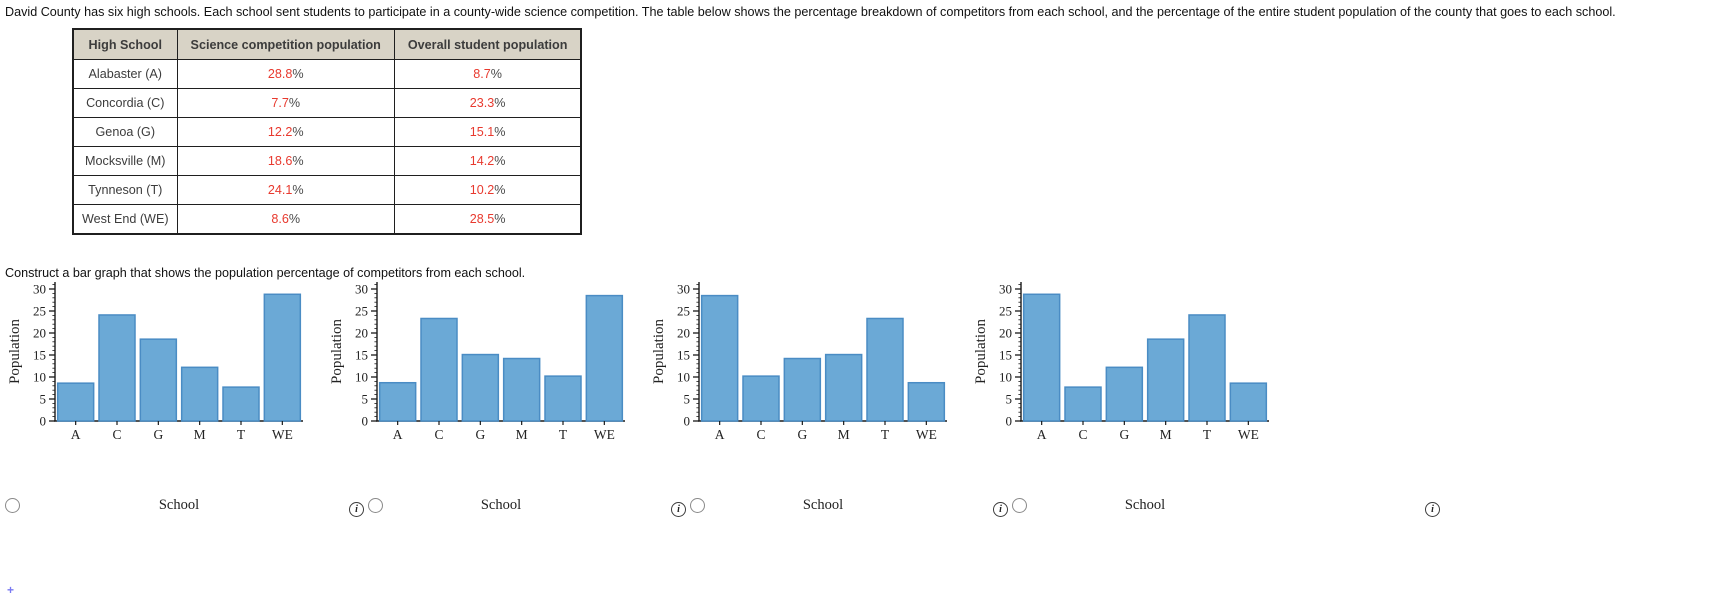 This screenshot has height=597, width=1733. I want to click on school-name-cell: West End (WE), so click(125, 219).